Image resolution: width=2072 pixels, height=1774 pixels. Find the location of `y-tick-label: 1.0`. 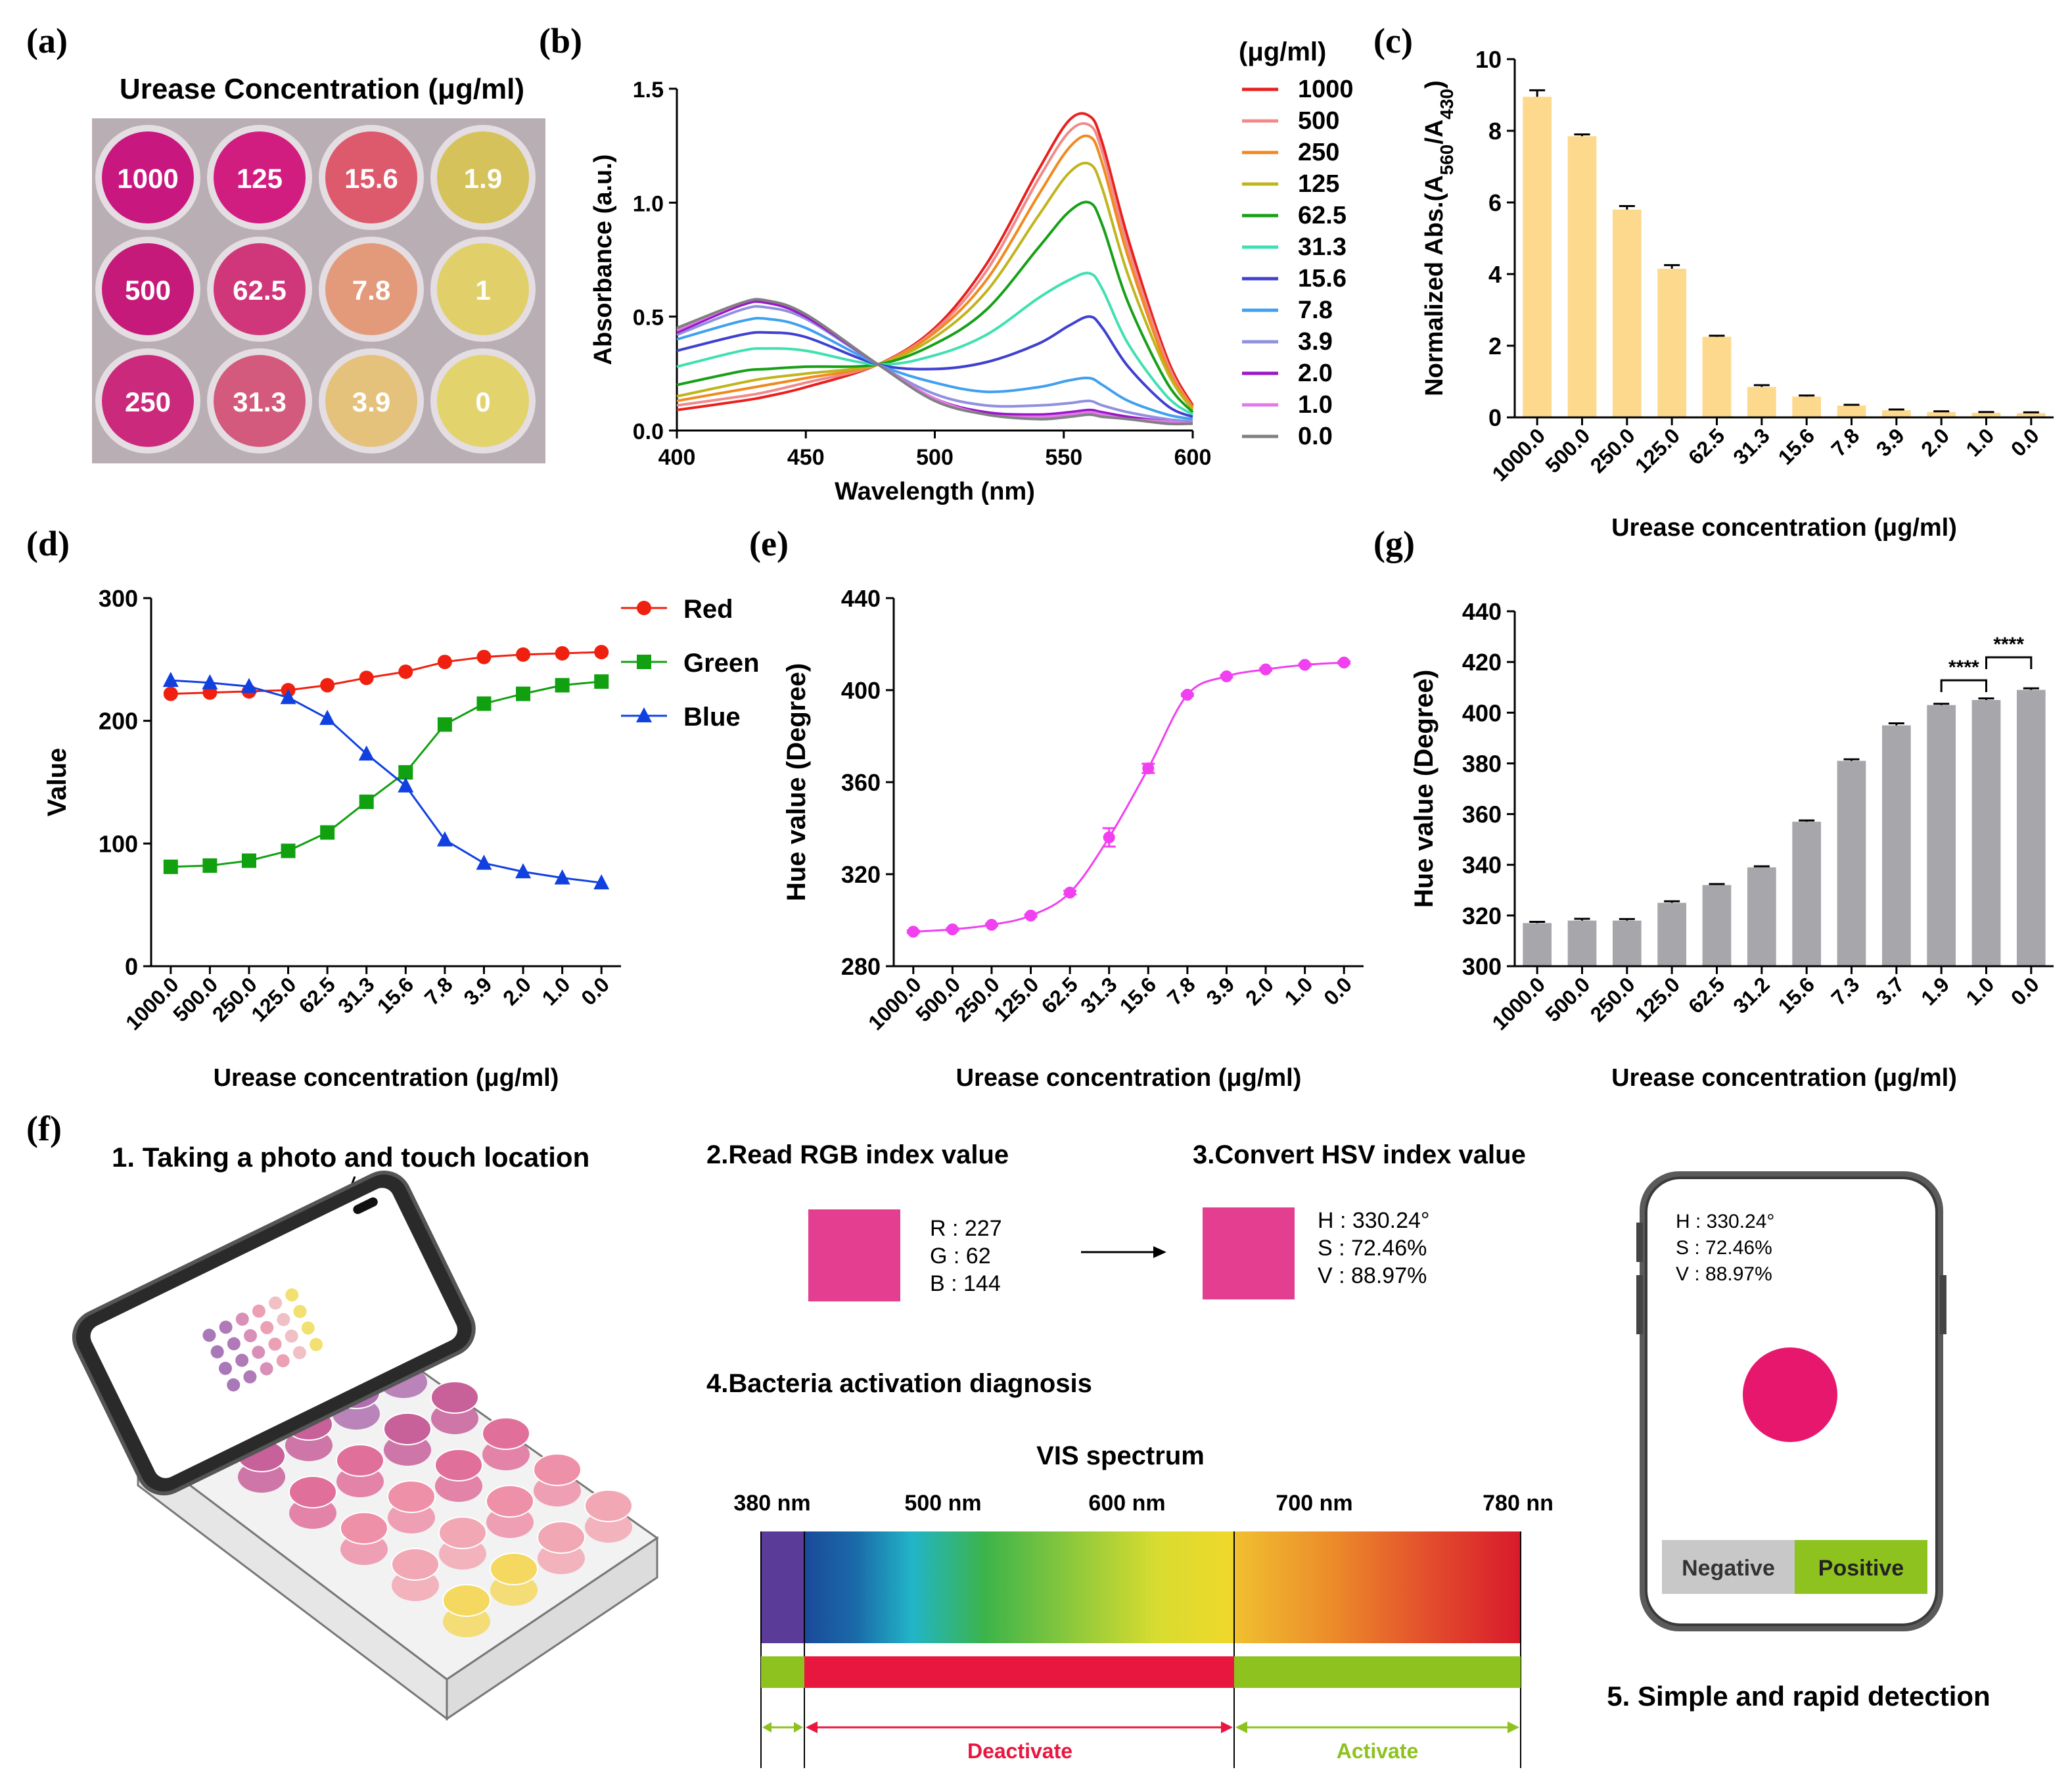

y-tick-label: 1.0 is located at coordinates (648, 203).